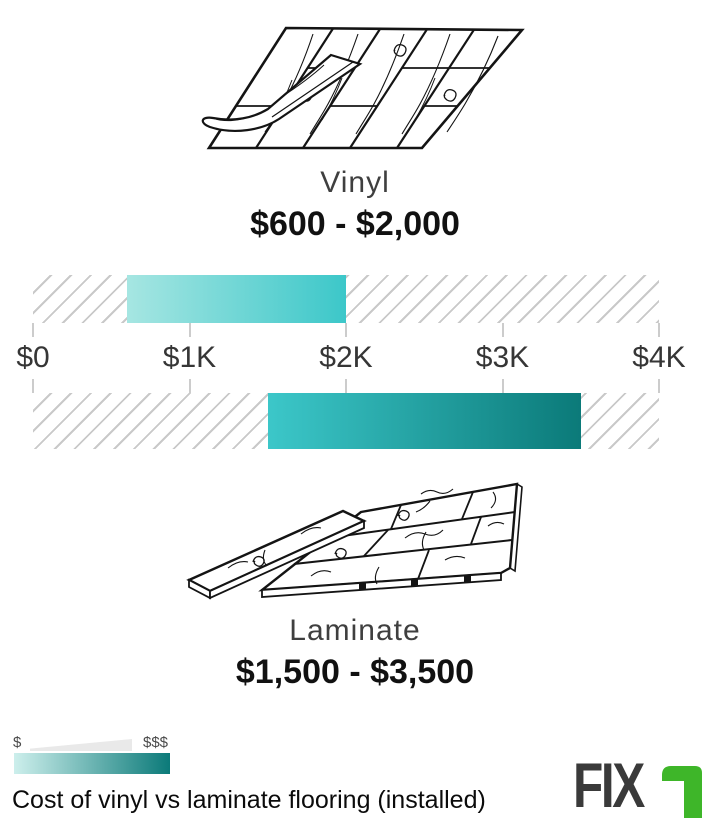  Describe the element at coordinates (17, 742) in the screenshot. I see `legend-low-label: $` at that location.